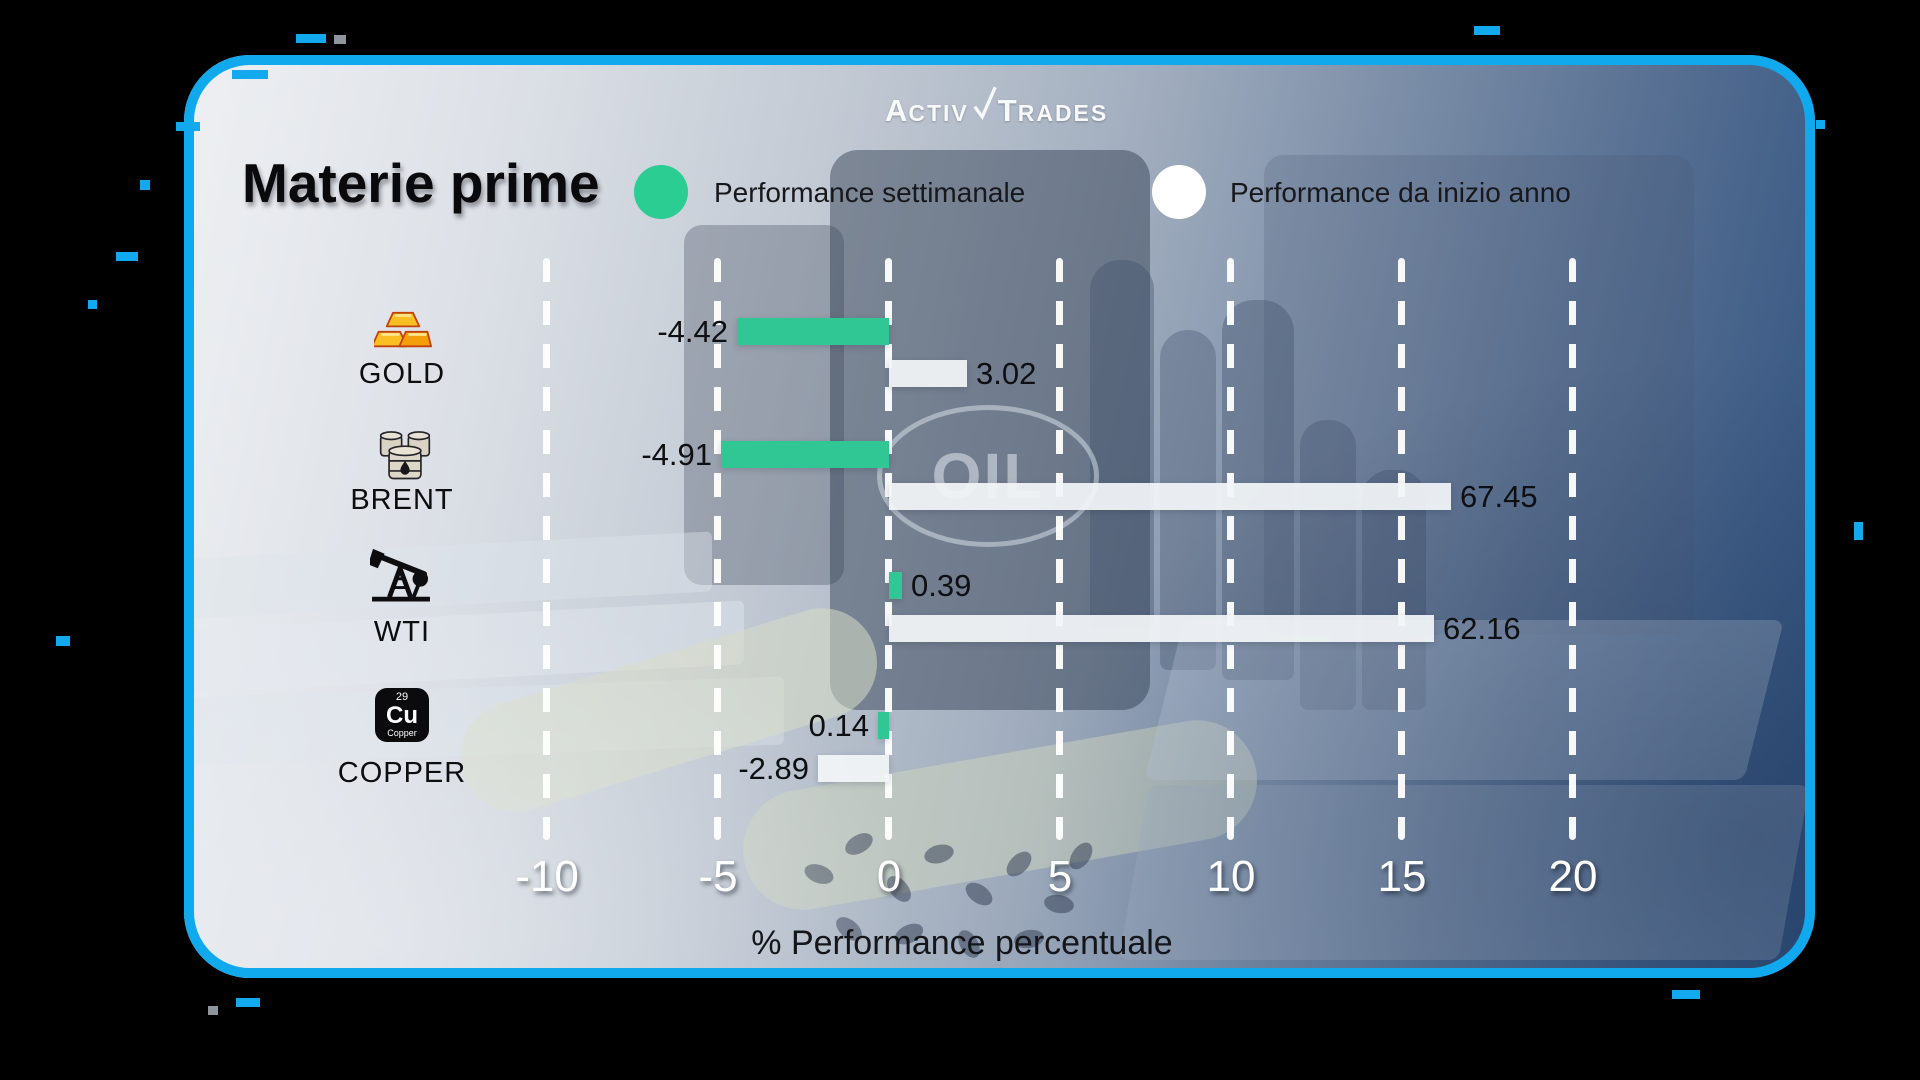 The height and width of the screenshot is (1080, 1920). What do you see at coordinates (838, 725) in the screenshot?
I see `copper-weekly-value: 0.14` at bounding box center [838, 725].